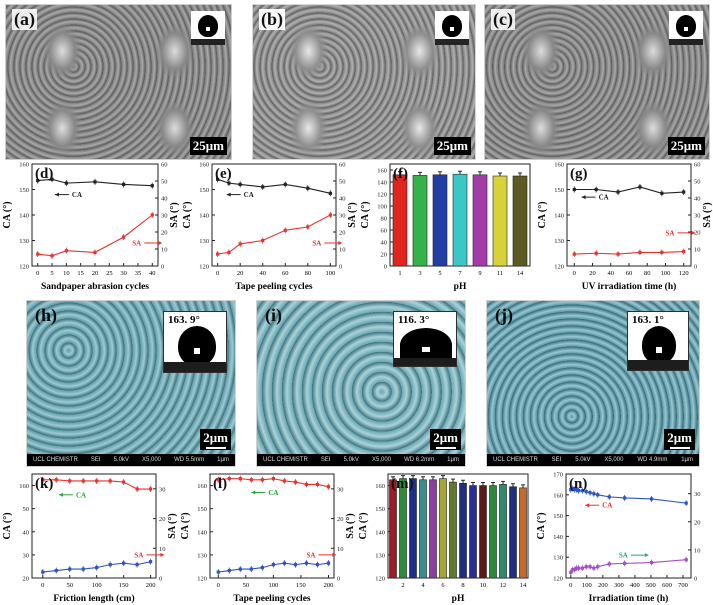  Describe the element at coordinates (164, 182) in the screenshot. I see `y2-tick-label: 50` at that location.